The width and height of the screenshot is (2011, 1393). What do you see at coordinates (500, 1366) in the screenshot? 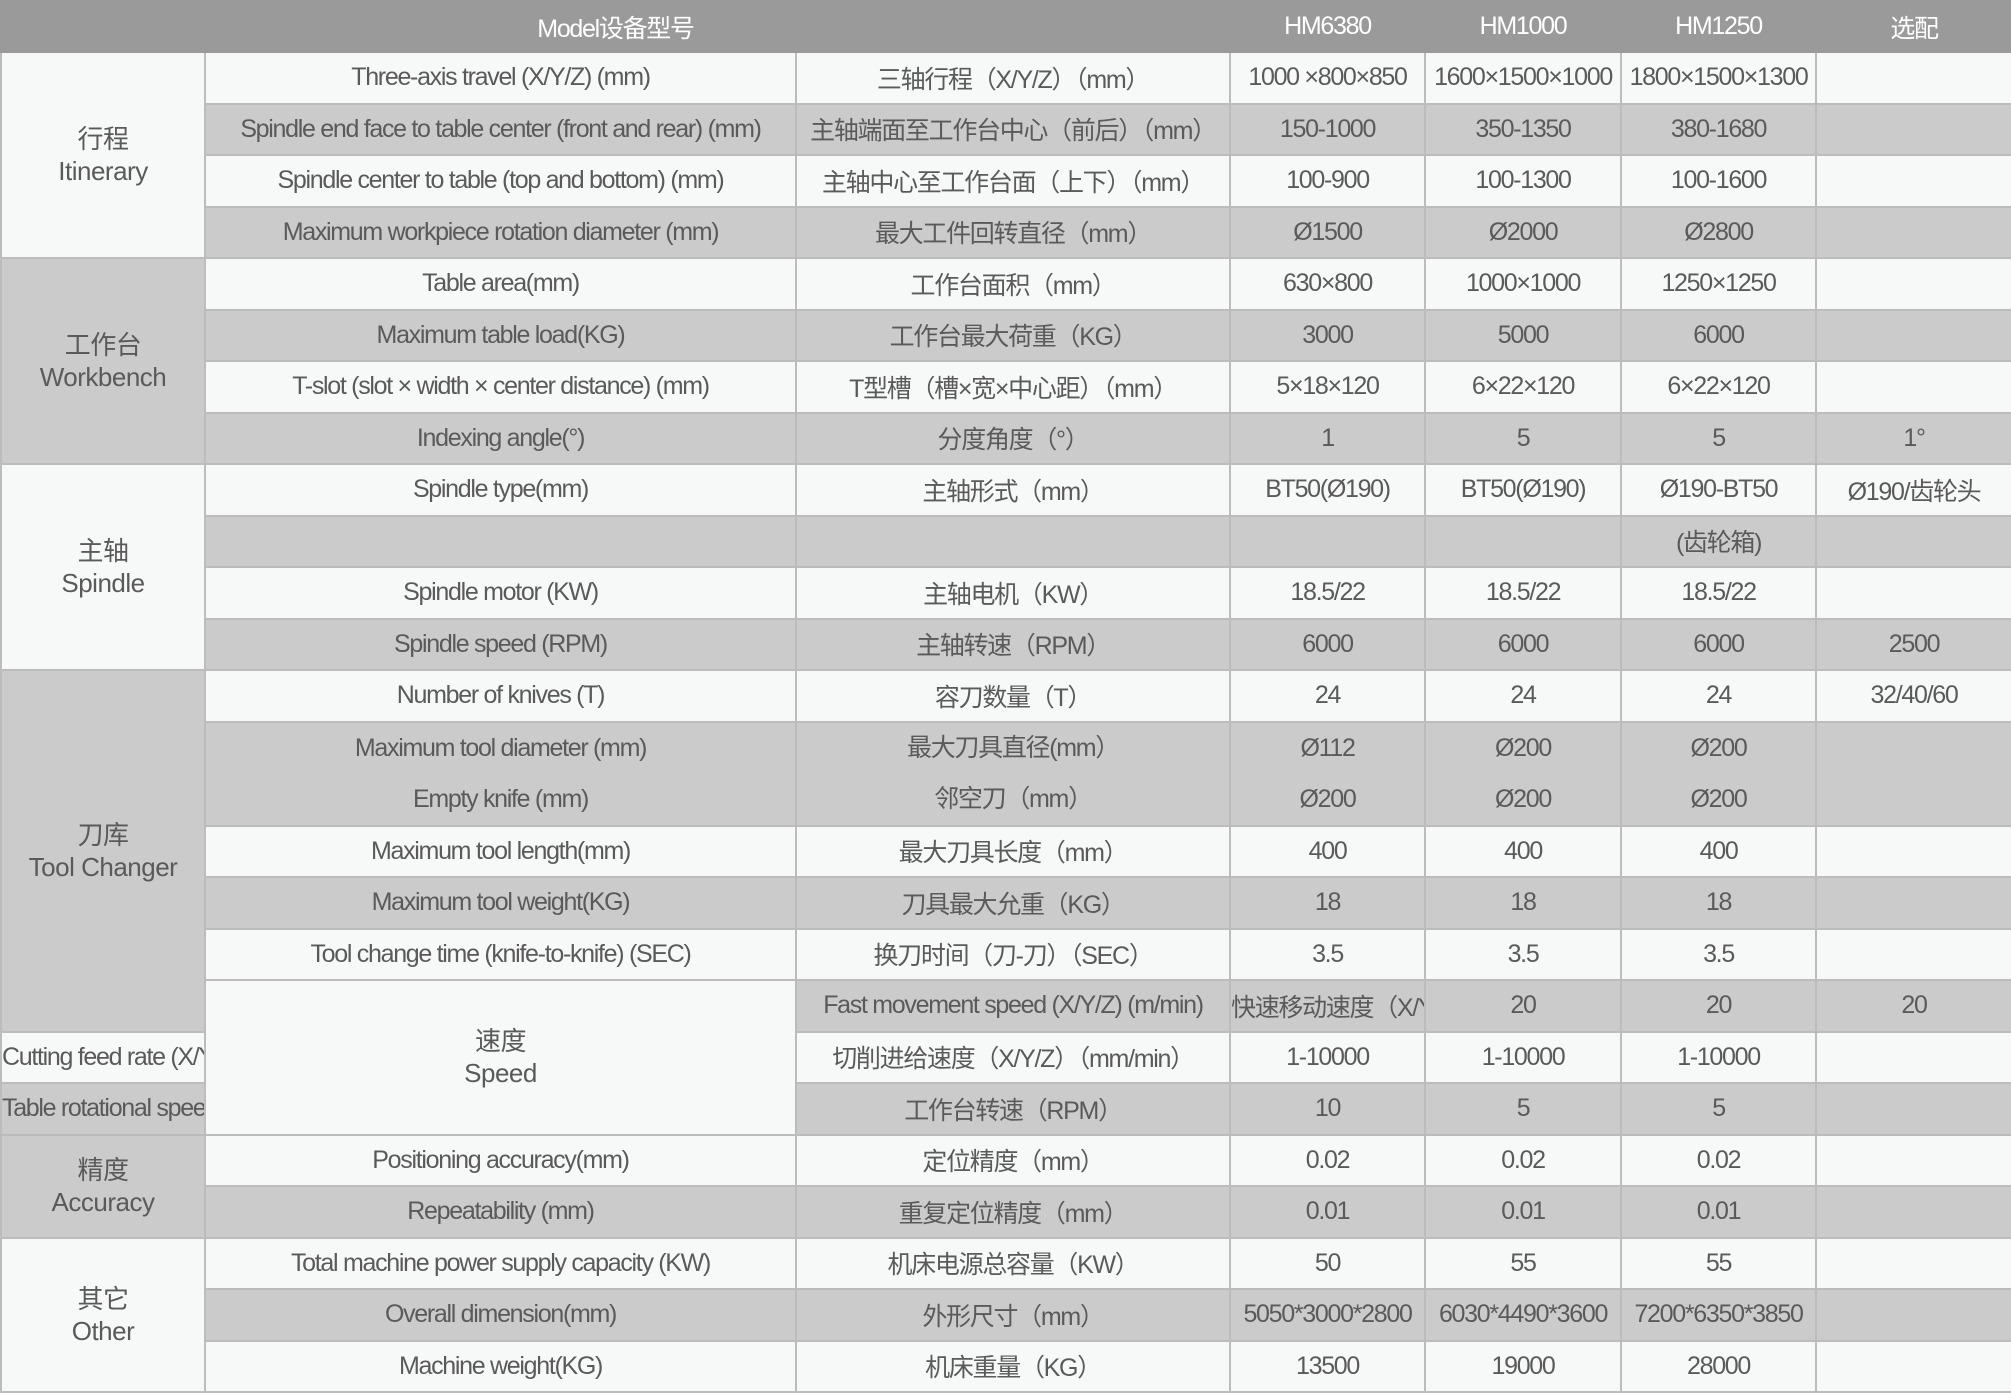
I see `spec-name-en: Machine weight(KG)` at bounding box center [500, 1366].